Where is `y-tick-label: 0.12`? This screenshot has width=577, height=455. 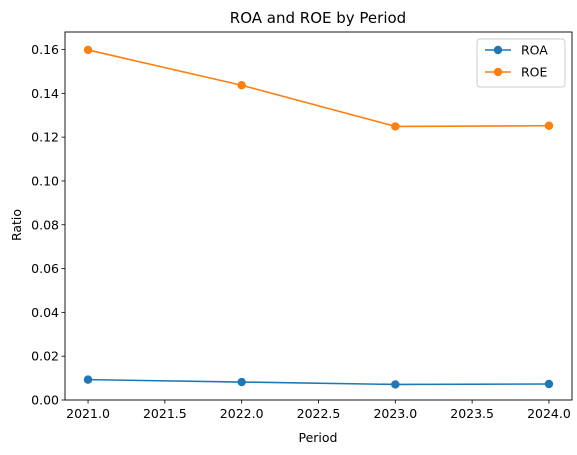
y-tick-label: 0.12 is located at coordinates (45, 137).